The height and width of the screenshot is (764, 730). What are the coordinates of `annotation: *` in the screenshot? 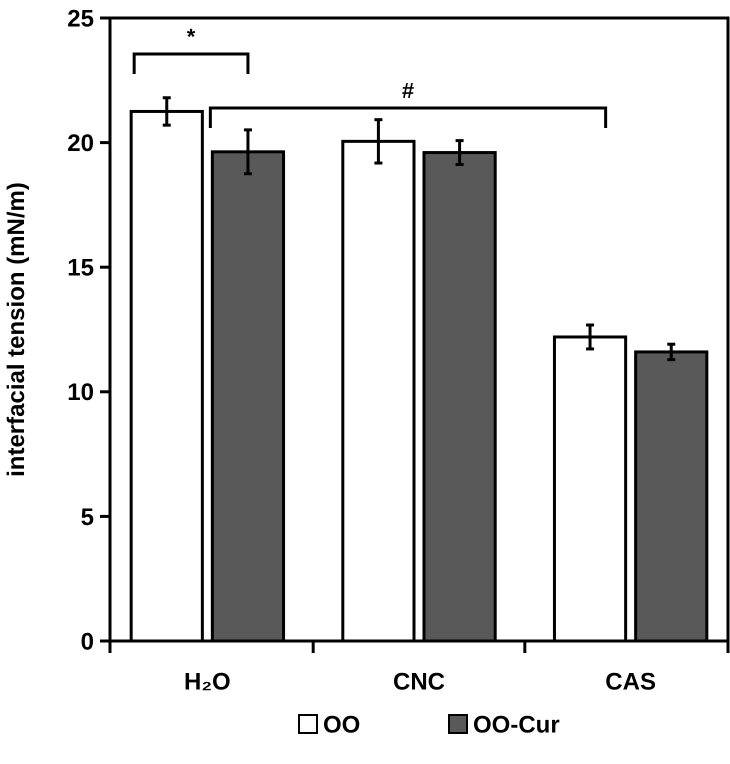 It's located at (191, 36).